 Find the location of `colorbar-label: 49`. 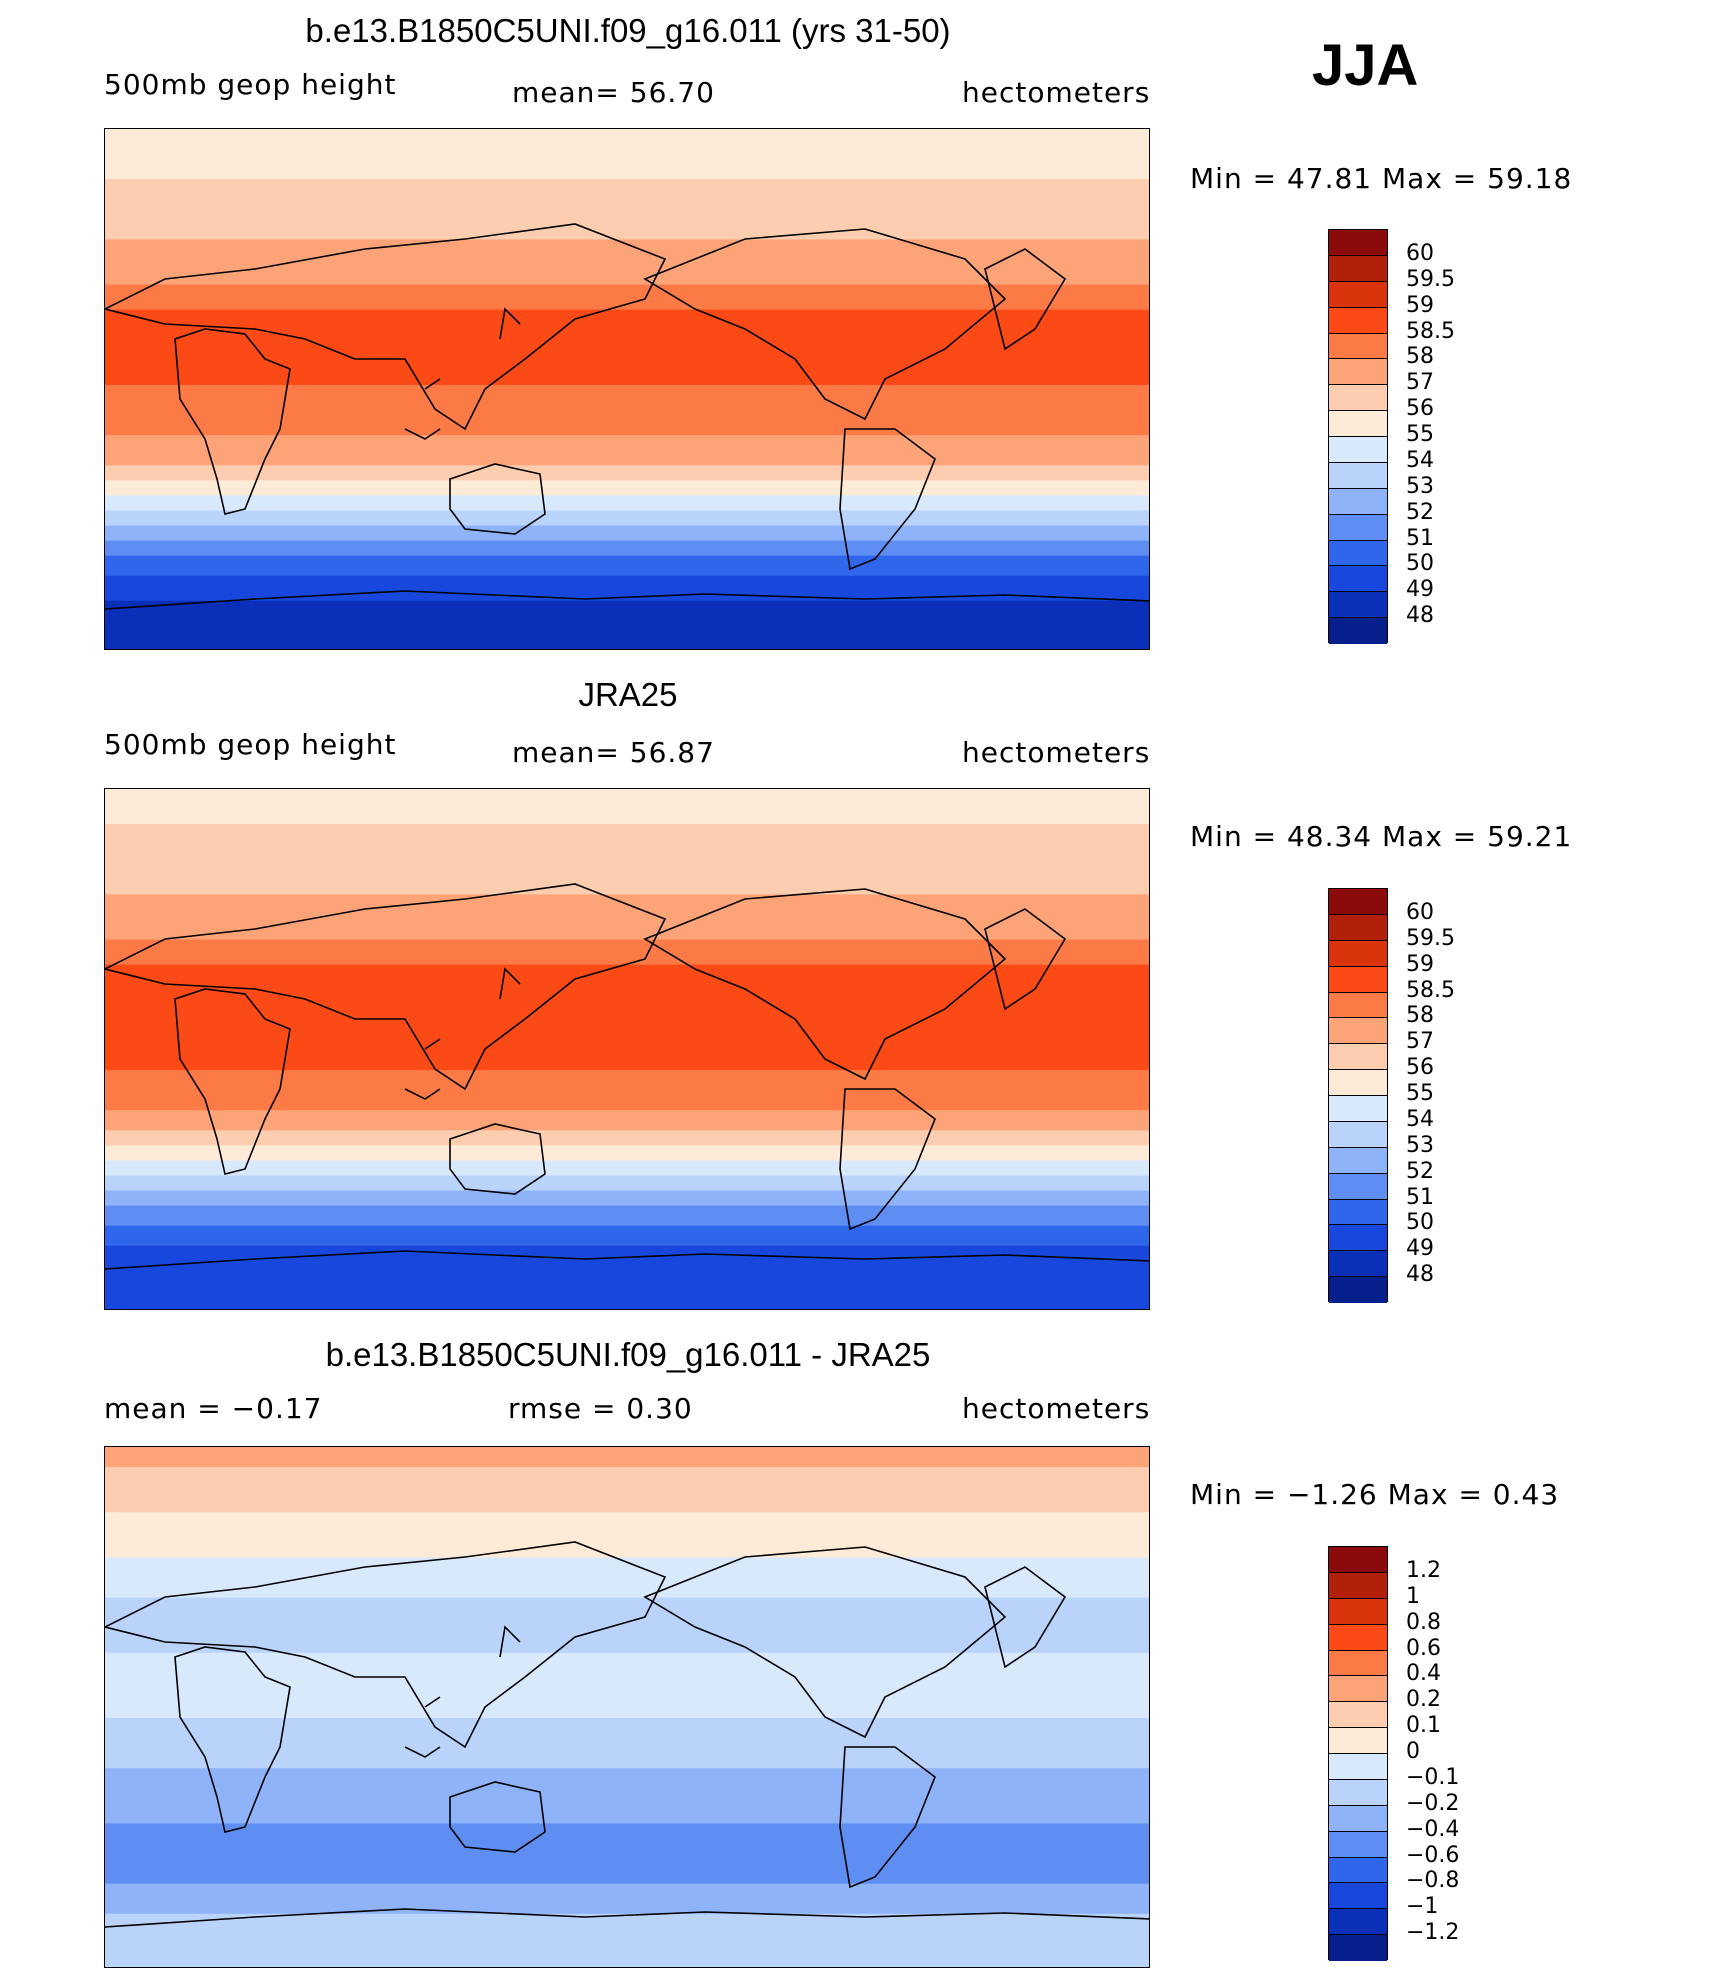

colorbar-label: 49 is located at coordinates (1420, 590).